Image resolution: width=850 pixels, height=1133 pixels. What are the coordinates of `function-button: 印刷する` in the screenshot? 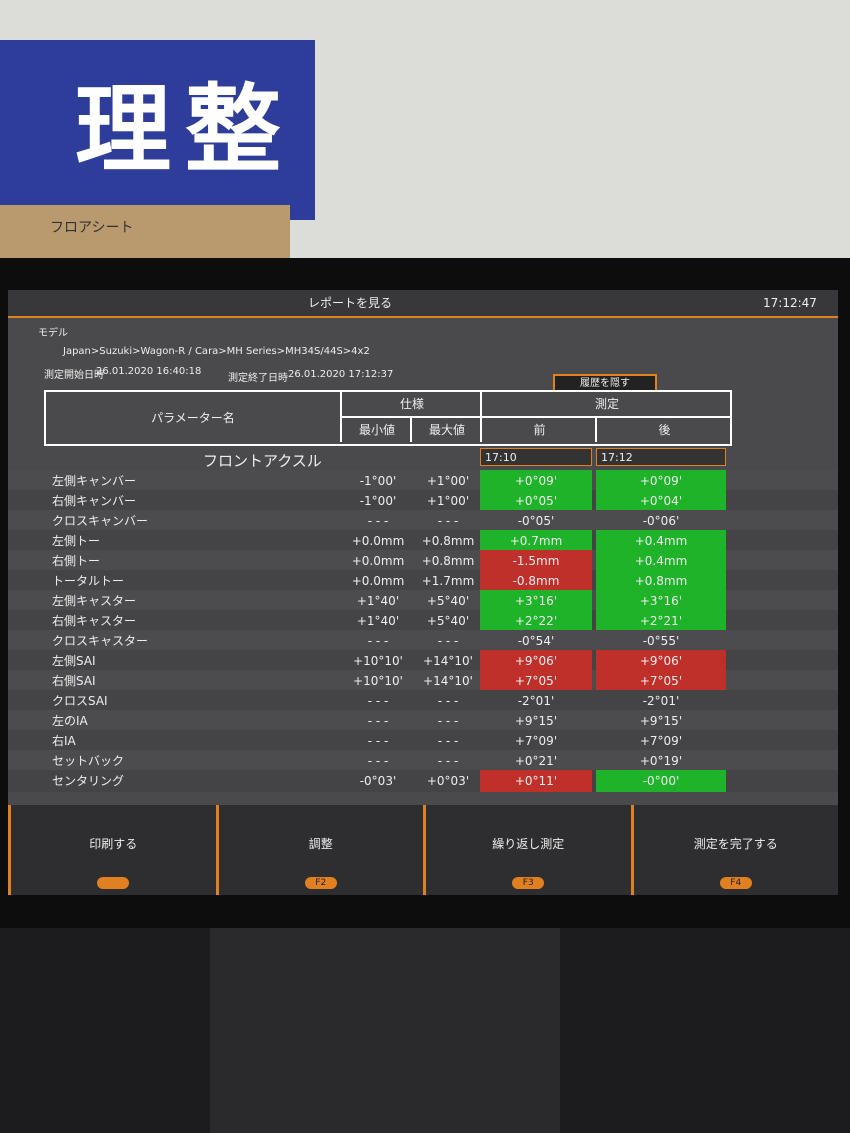 It's located at (112, 850).